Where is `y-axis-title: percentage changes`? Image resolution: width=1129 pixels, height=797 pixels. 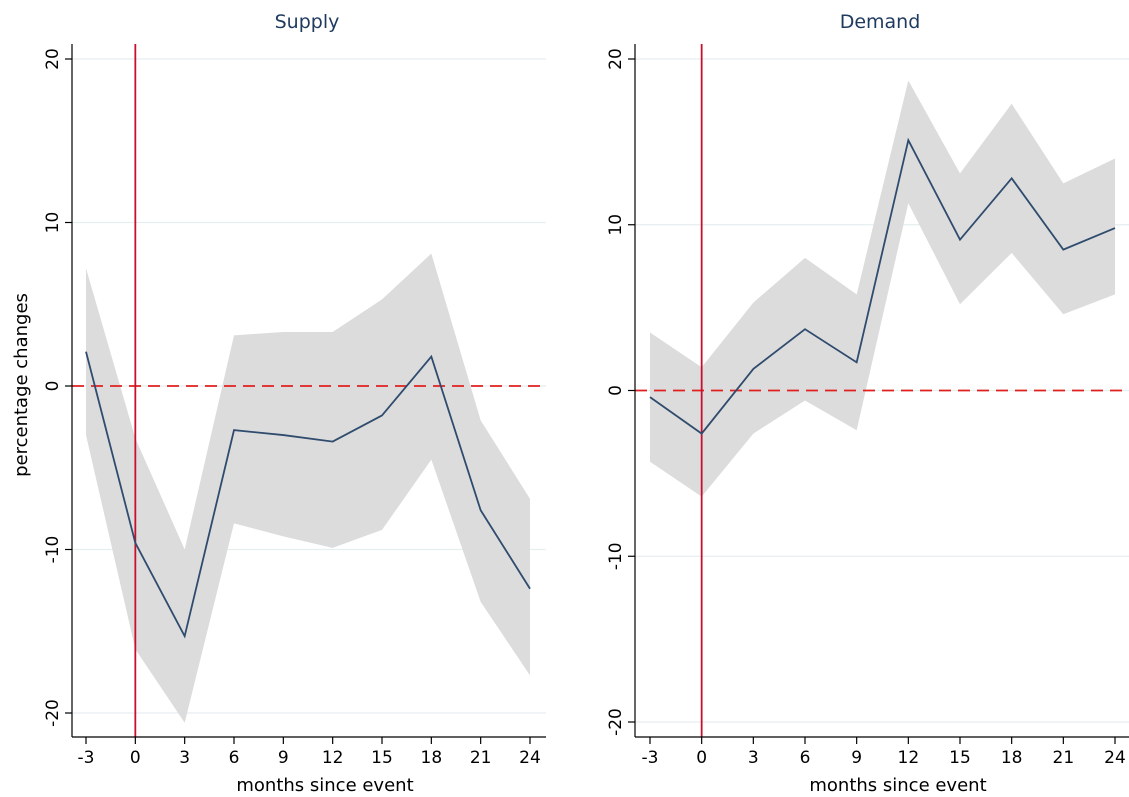 y-axis-title: percentage changes is located at coordinates (21, 385).